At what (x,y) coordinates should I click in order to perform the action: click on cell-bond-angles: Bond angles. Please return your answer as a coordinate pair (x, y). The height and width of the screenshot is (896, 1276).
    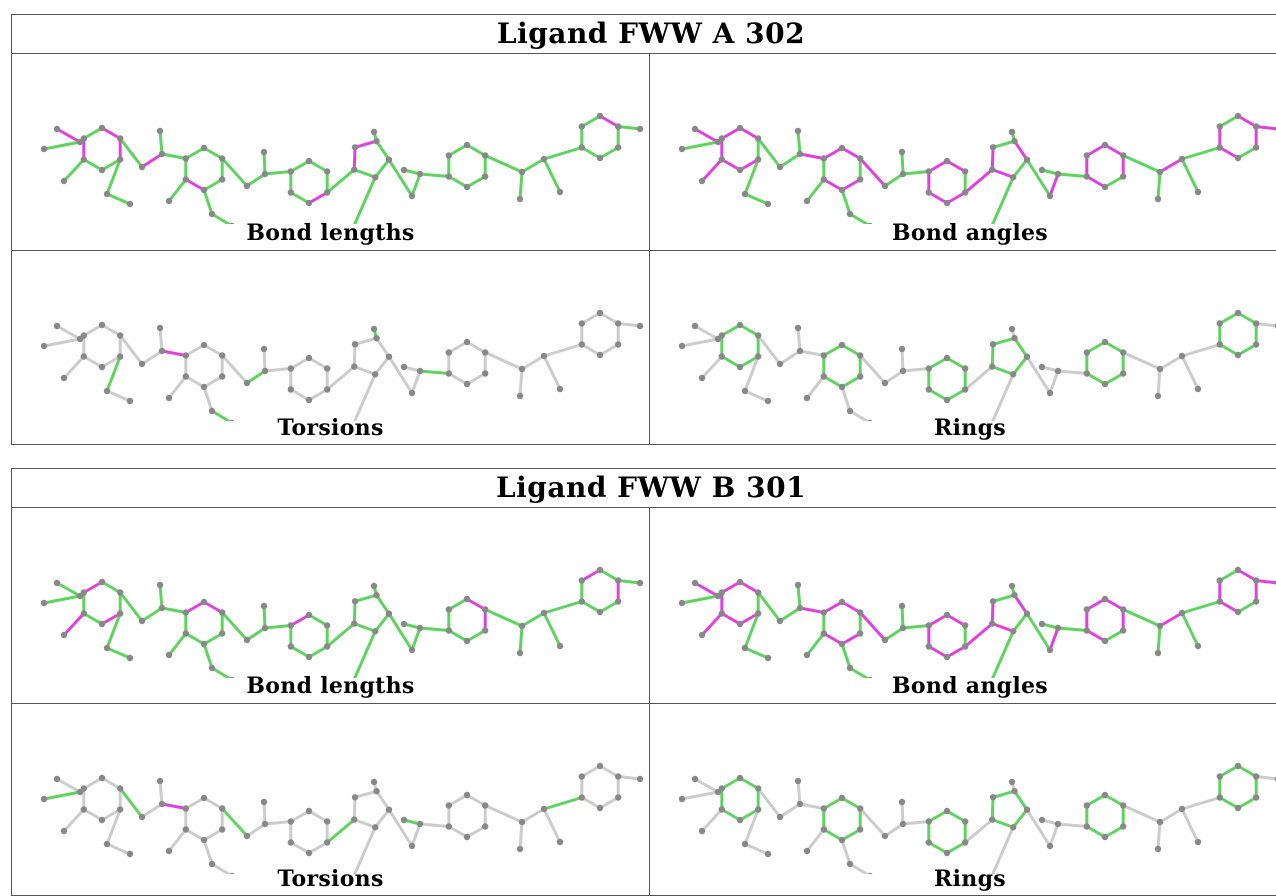
    Looking at the image, I should click on (963, 605).